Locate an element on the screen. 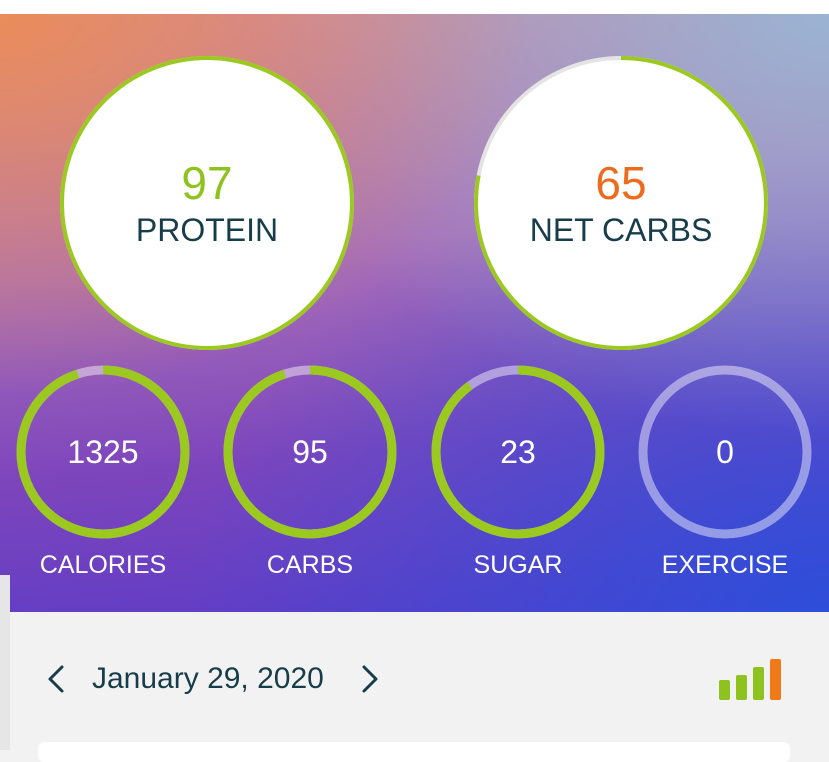 The height and width of the screenshot is (762, 829). protein-progress-arc is located at coordinates (207, 203).